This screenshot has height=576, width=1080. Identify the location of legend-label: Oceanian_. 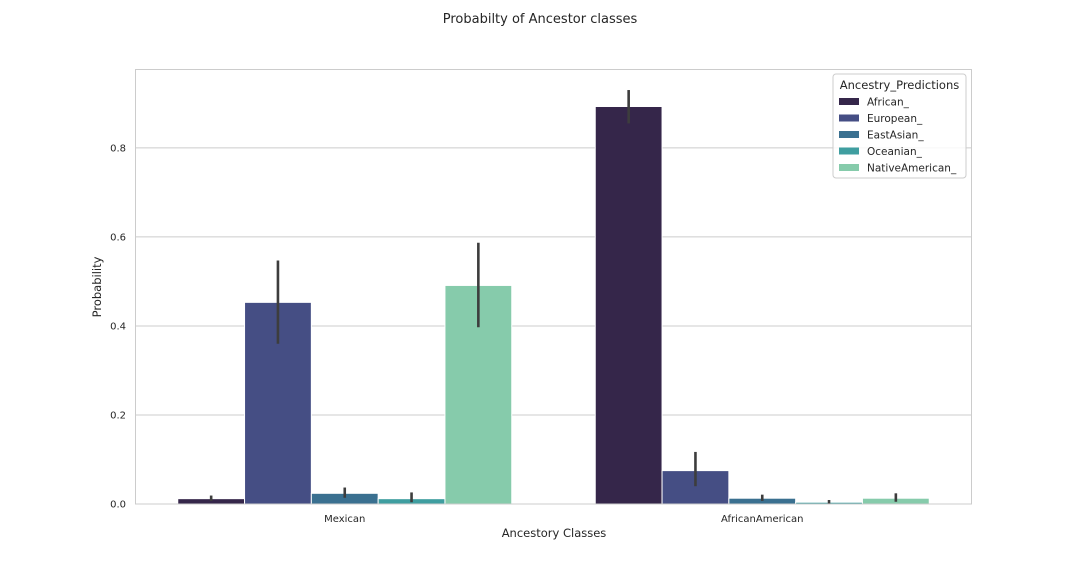
(895, 152).